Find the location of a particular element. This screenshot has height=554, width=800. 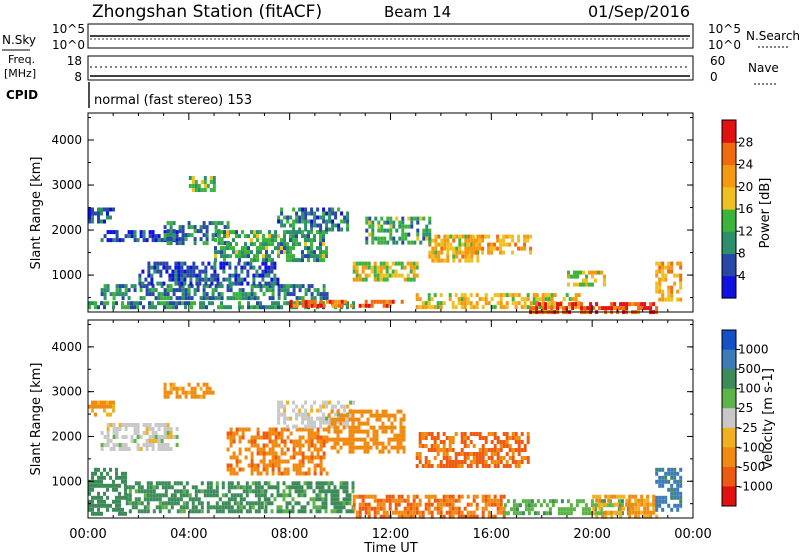

power-colorbar-label: Power [dB] is located at coordinates (765, 213).